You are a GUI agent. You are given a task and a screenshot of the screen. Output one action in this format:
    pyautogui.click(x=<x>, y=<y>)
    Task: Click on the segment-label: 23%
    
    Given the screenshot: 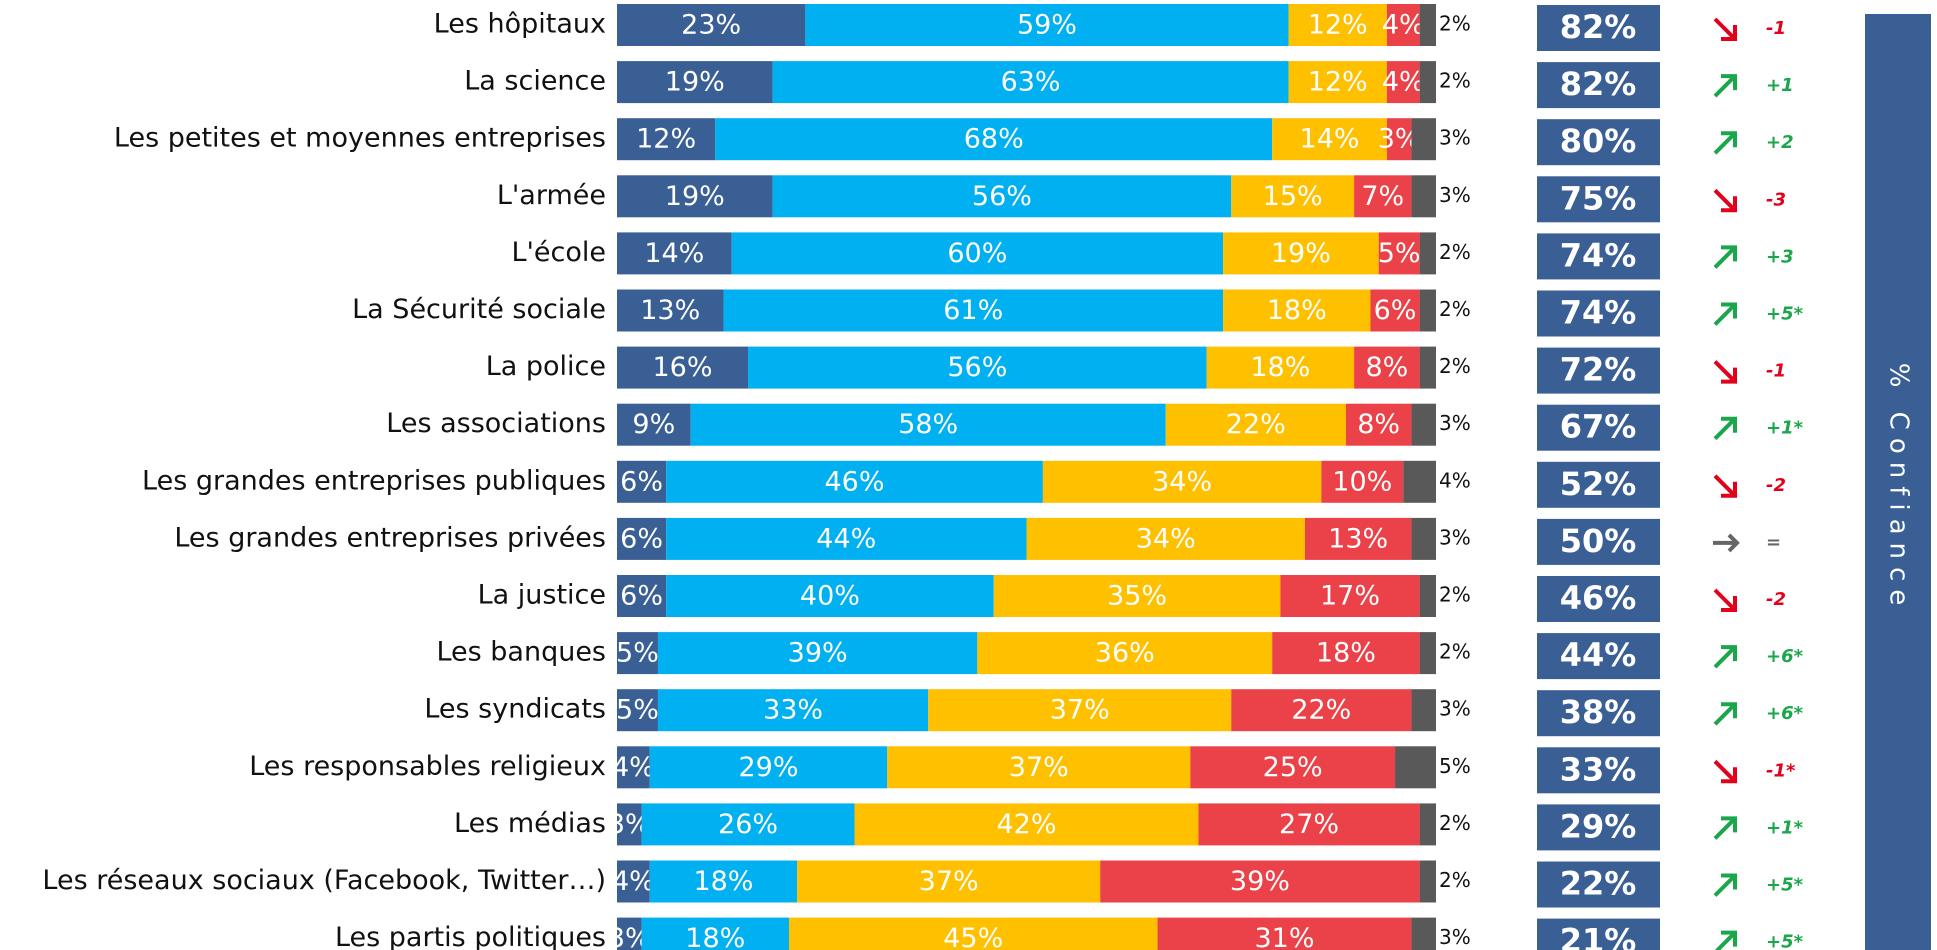 What is the action you would take?
    pyautogui.click(x=711, y=25)
    